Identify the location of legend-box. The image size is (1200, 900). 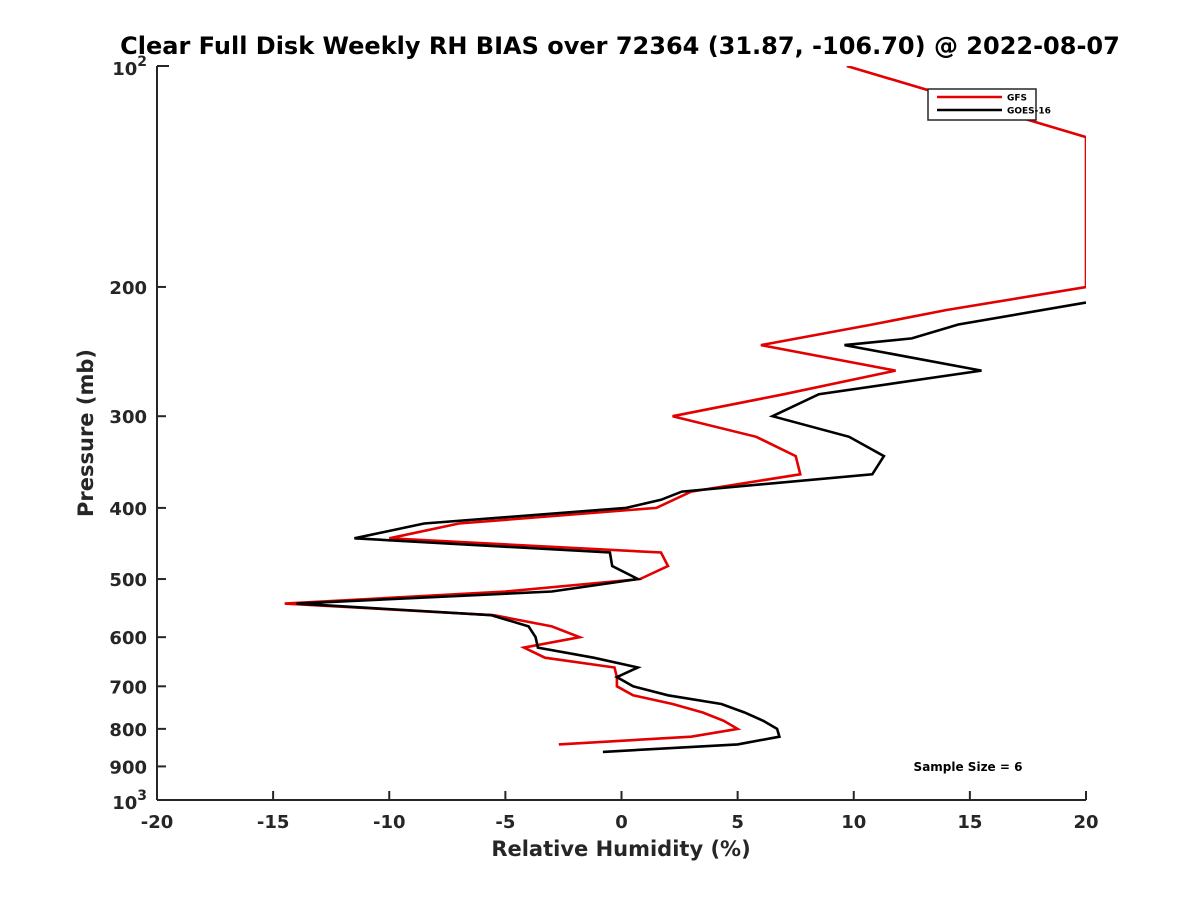
(982, 104).